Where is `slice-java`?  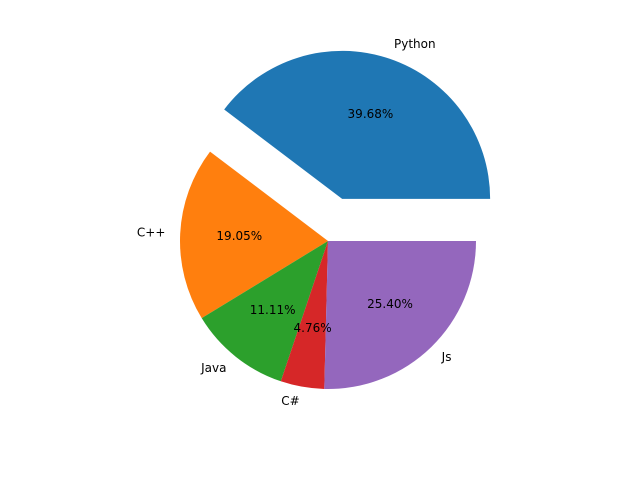
slice-java is located at coordinates (264, 311).